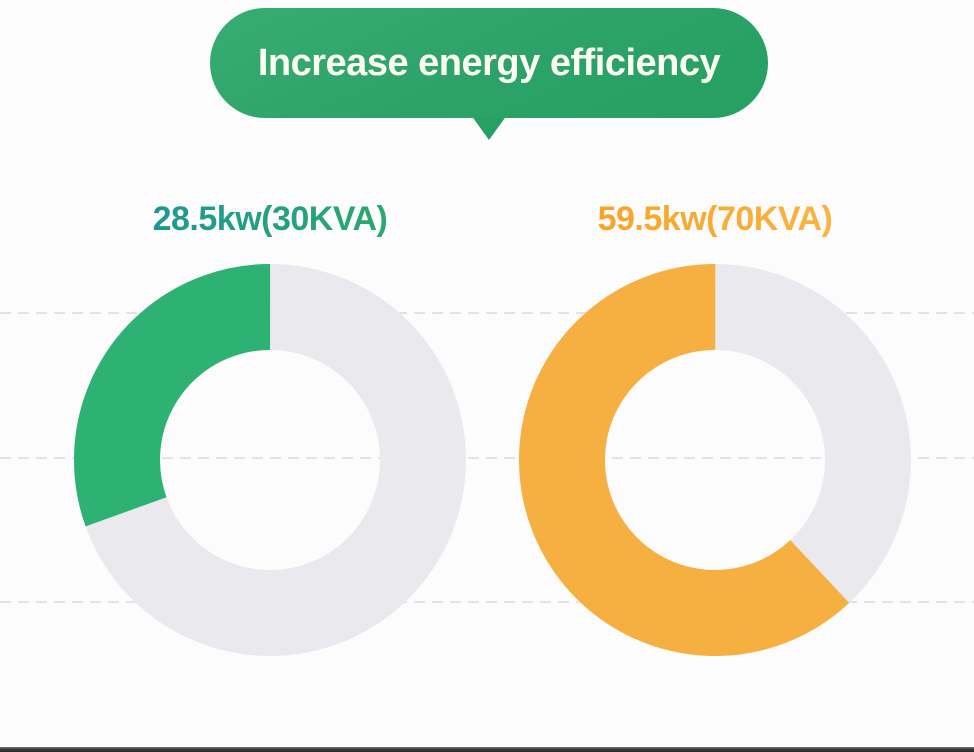 The height and width of the screenshot is (752, 974). I want to click on donut-label-70kva: 59.5kw(70KVA), so click(715, 223).